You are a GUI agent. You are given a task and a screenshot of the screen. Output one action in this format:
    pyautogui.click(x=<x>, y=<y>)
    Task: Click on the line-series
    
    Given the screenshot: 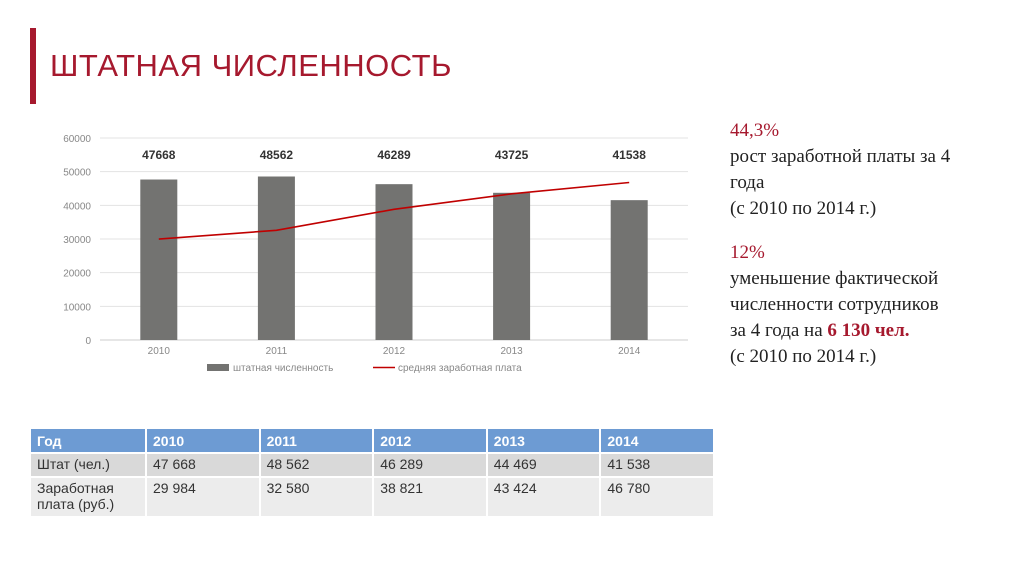 What is the action you would take?
    pyautogui.click(x=394, y=210)
    